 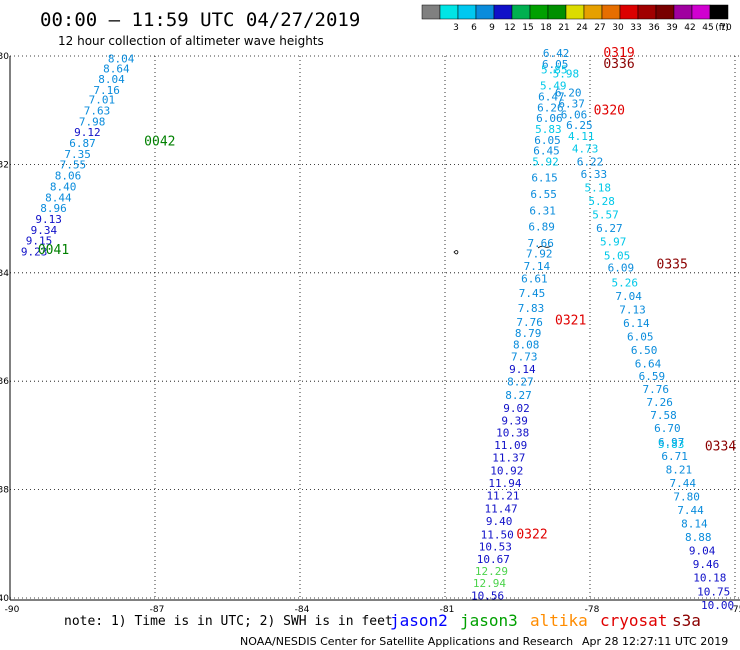 What do you see at coordinates (594, 174) in the screenshot?
I see `wave-height-reading: 6.33` at bounding box center [594, 174].